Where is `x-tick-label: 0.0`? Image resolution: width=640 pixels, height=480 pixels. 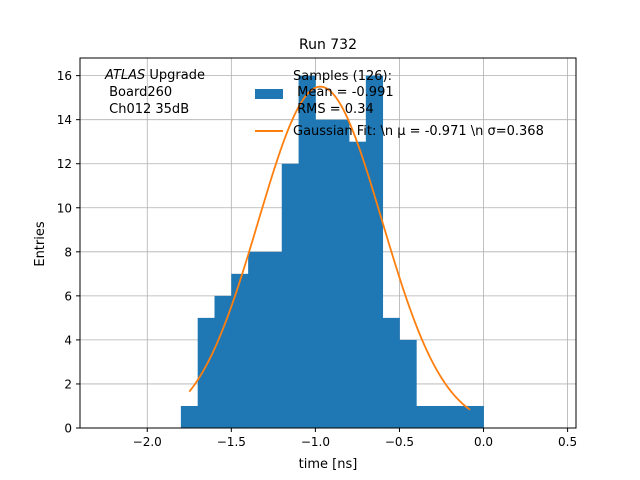 x-tick-label: 0.0 is located at coordinates (483, 442).